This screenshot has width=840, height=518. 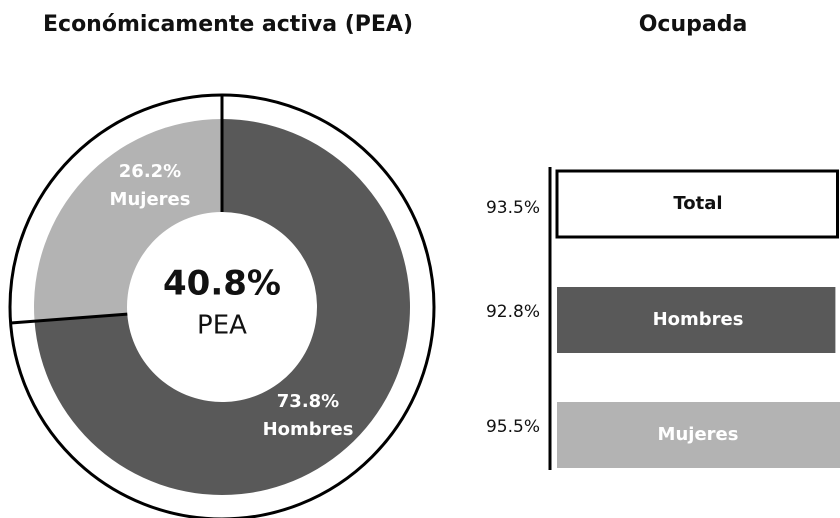 I want to click on value-label: 95.5%, so click(x=513, y=427).